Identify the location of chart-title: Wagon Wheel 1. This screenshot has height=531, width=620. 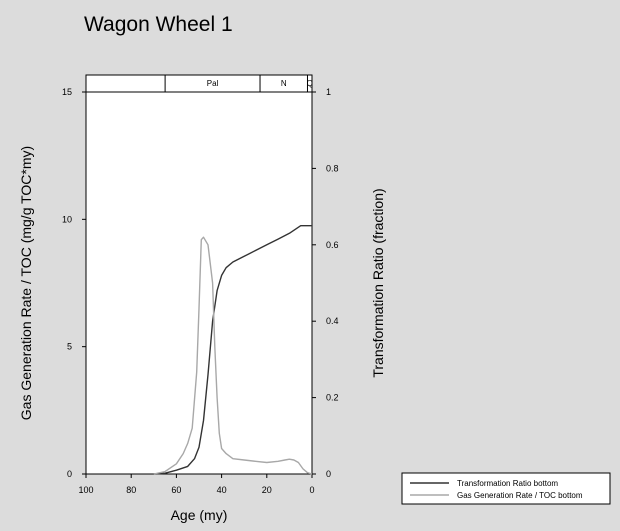
(158, 24).